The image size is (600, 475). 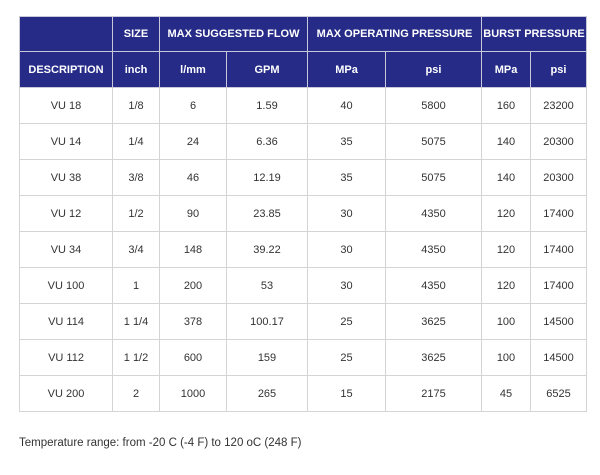 What do you see at coordinates (136, 34) in the screenshot?
I see `header-size: SIZE` at bounding box center [136, 34].